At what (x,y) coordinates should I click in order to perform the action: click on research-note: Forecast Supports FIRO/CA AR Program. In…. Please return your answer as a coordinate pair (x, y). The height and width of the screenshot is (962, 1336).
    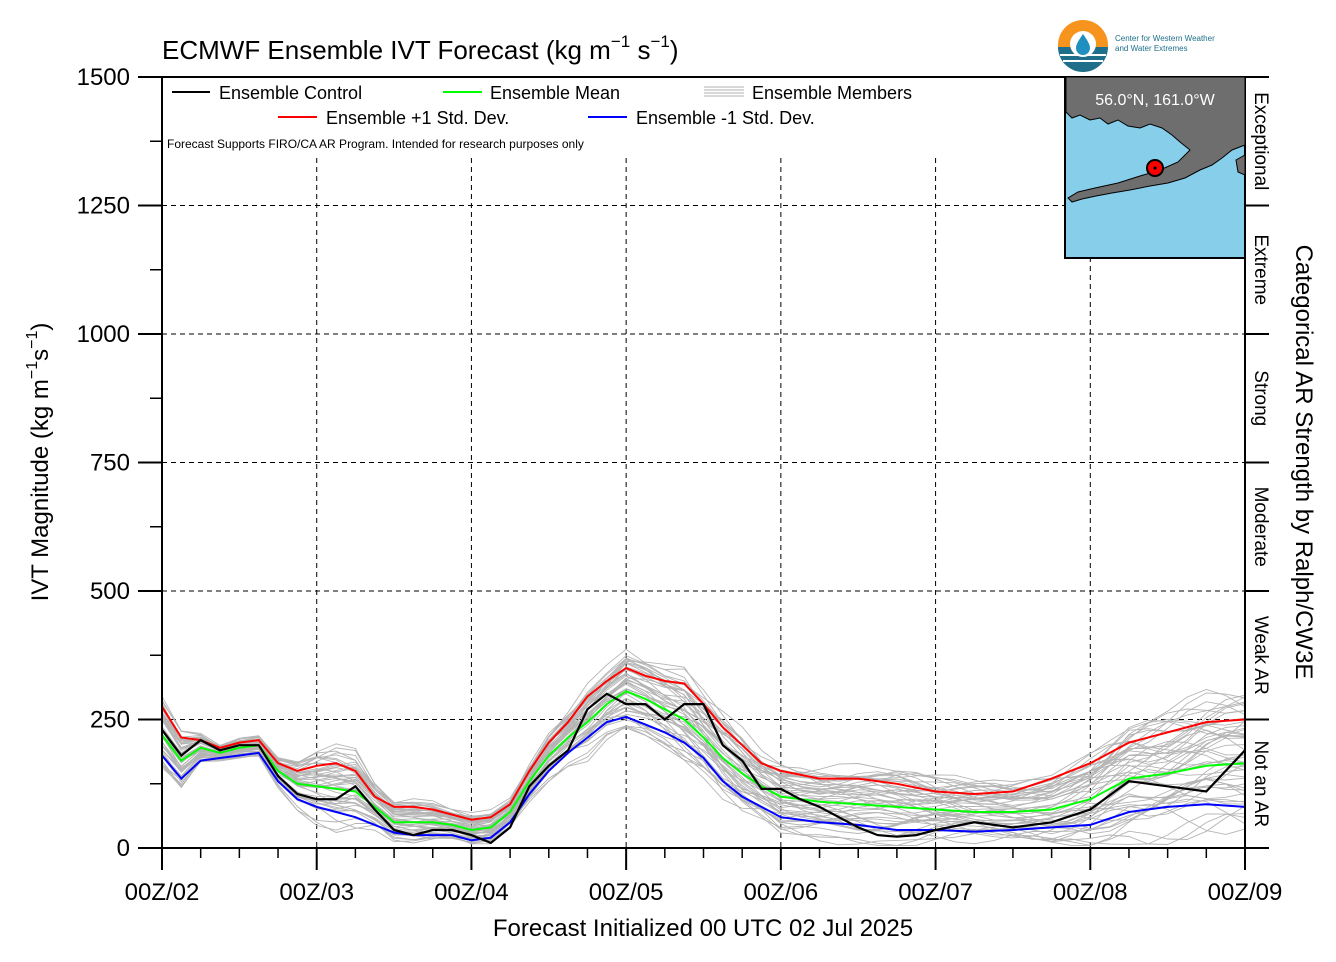
    Looking at the image, I should click on (375, 144).